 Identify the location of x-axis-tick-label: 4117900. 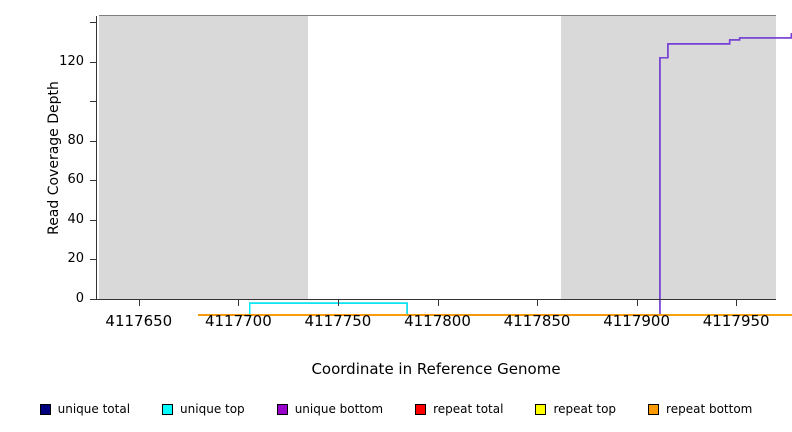
(637, 321).